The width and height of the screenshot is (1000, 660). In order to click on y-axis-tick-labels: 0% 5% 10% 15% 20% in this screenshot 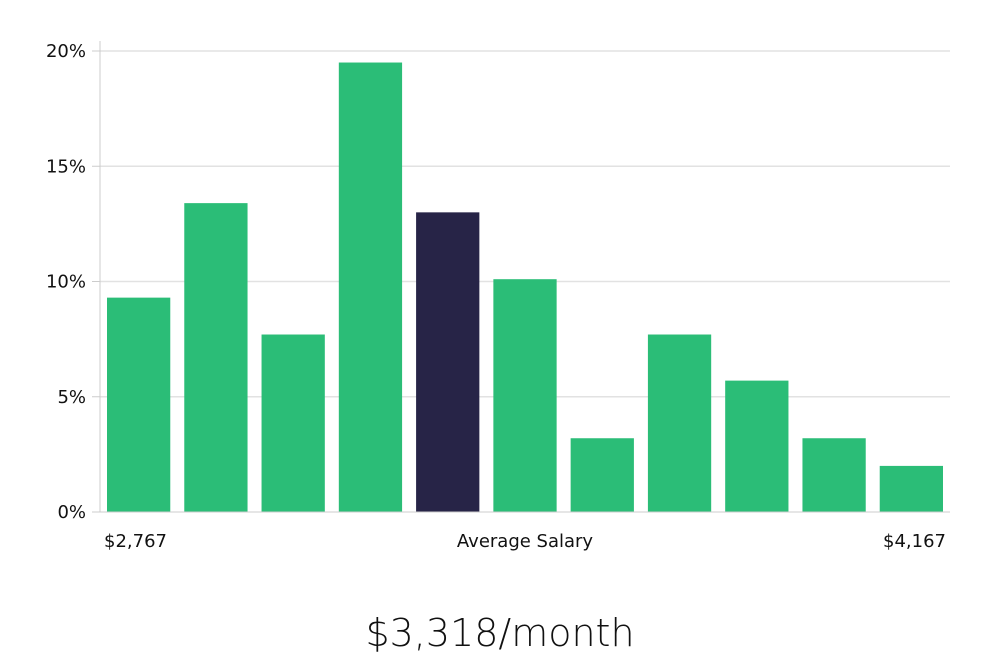, I will do `click(66, 282)`.